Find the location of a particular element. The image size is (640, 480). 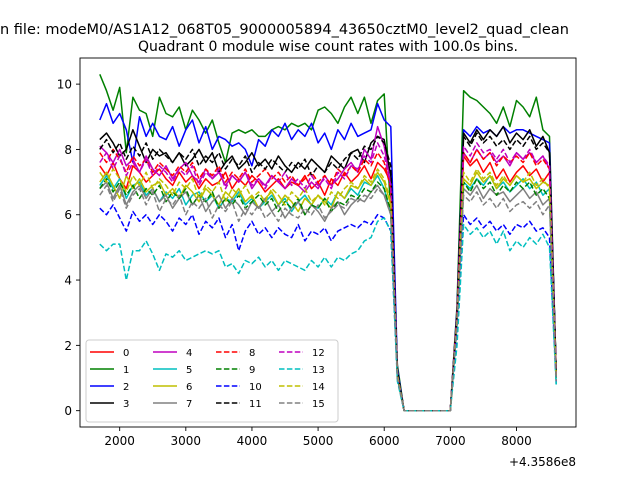

legend-label-15: 15 is located at coordinates (318, 404).